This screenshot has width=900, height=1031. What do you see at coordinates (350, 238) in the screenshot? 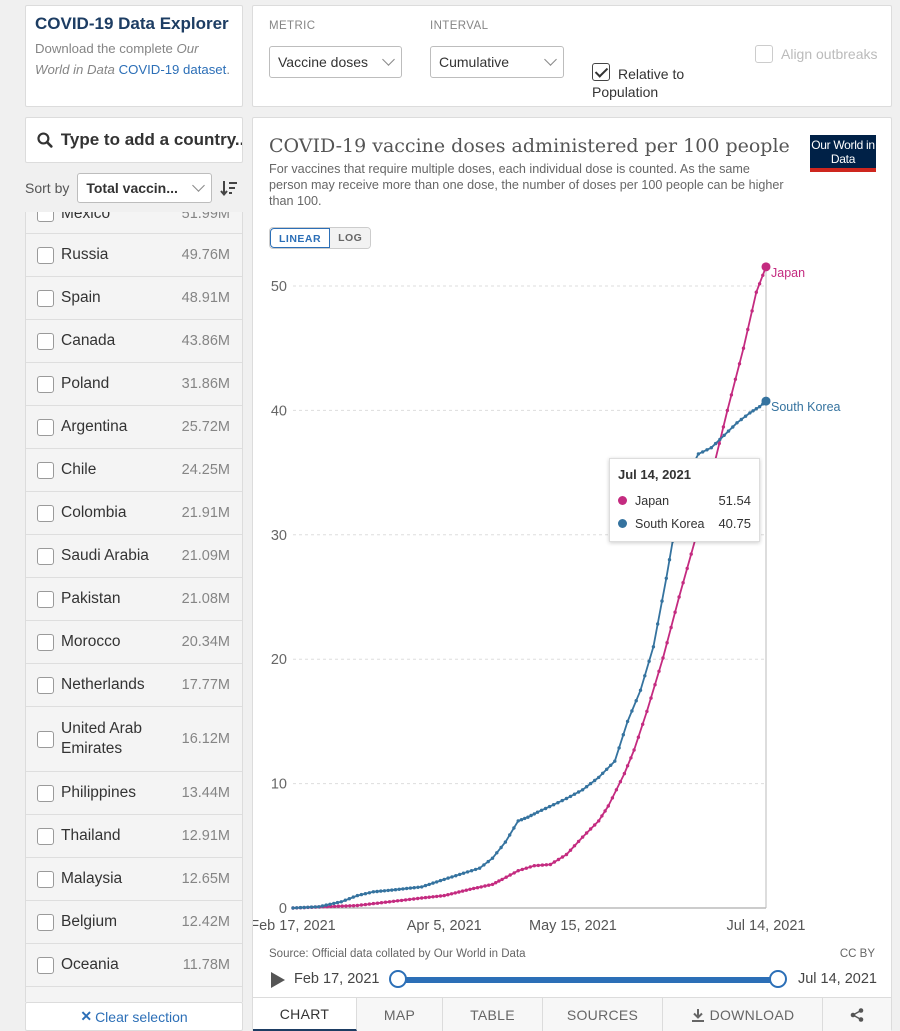
I see `scale-log-button: LOG` at bounding box center [350, 238].